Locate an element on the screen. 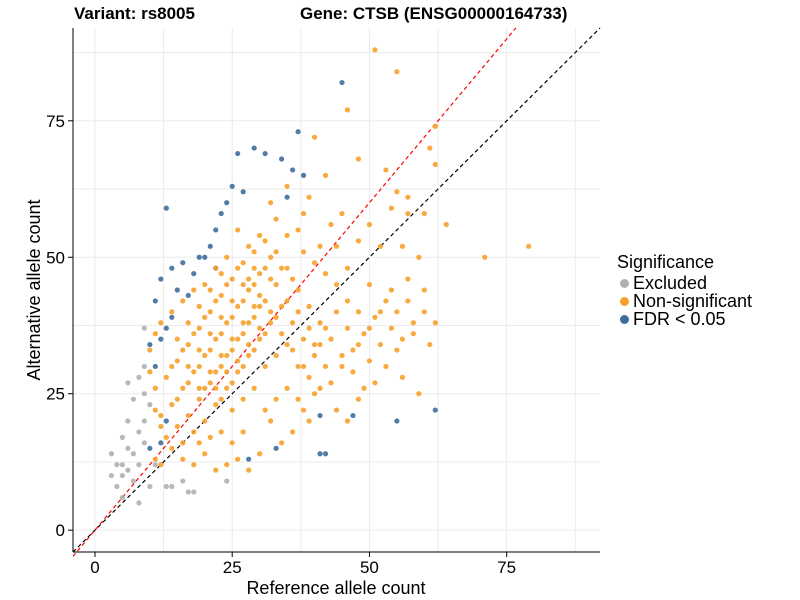 The height and width of the screenshot is (600, 800). legend-swatch-excluded is located at coordinates (624, 283).